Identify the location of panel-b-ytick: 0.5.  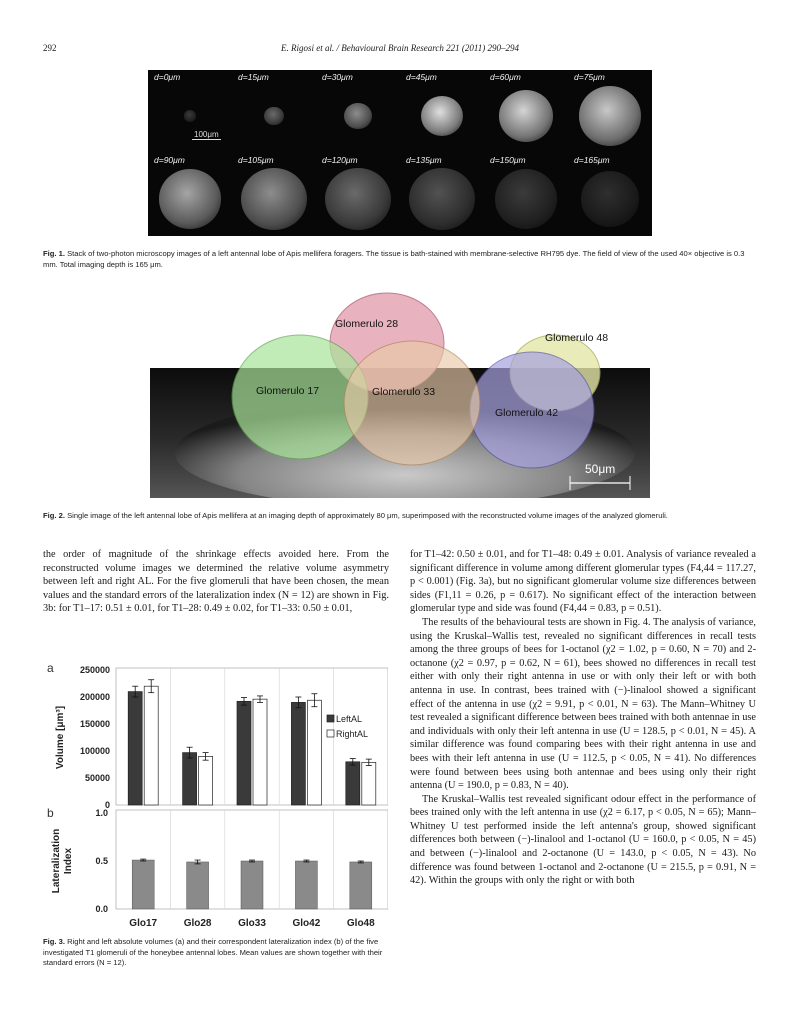
(101, 861).